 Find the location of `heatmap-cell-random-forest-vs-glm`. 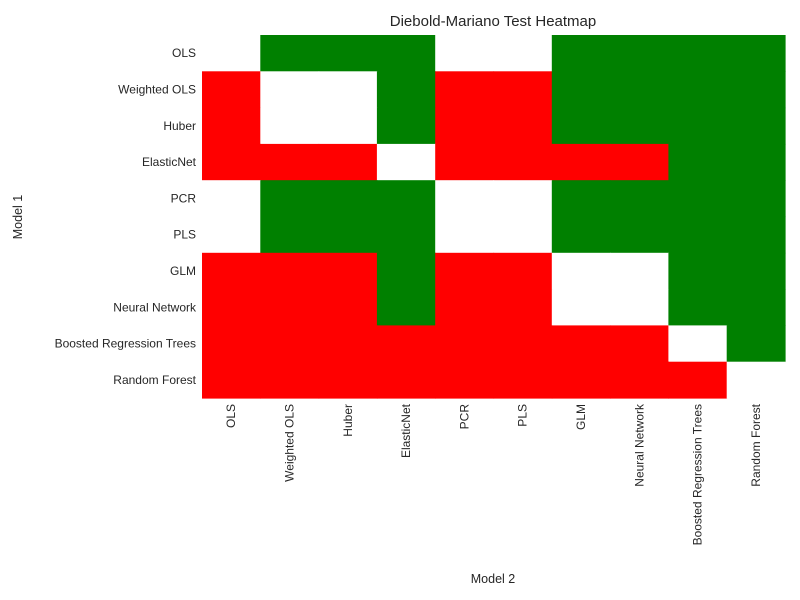

heatmap-cell-random-forest-vs-glm is located at coordinates (581, 380).